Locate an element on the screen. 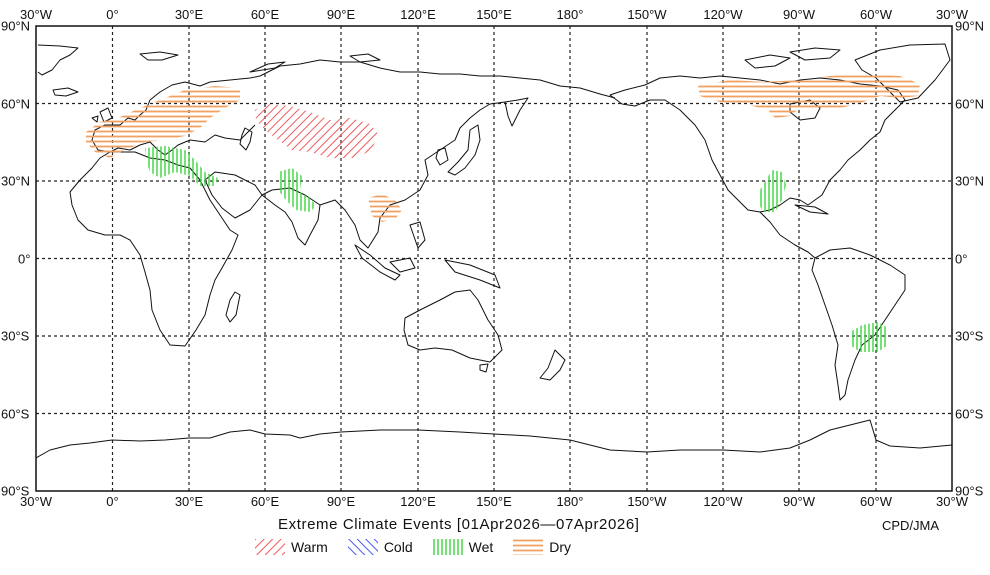 The width and height of the screenshot is (990, 575). dry-region-canada is located at coordinates (809, 96).